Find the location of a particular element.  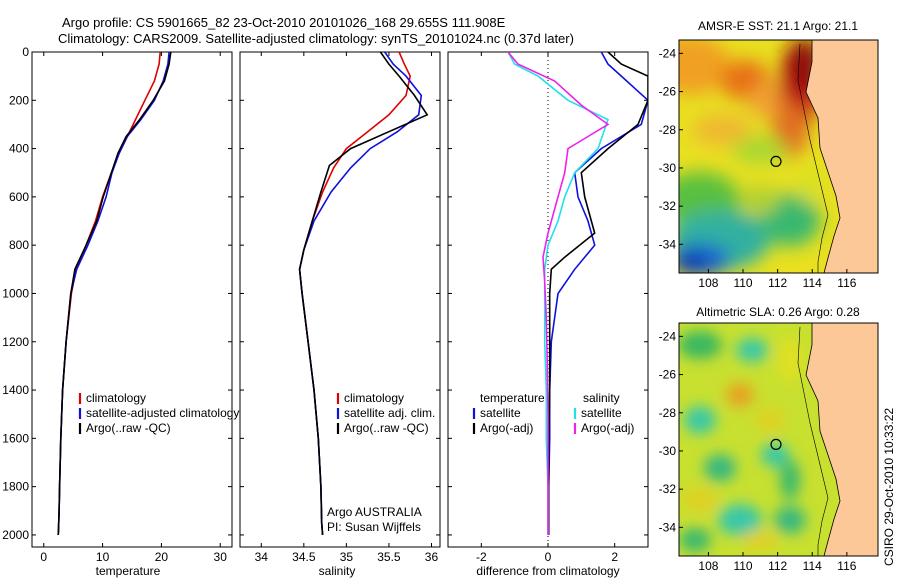

x-tick-label: -2 is located at coordinates (481, 557).